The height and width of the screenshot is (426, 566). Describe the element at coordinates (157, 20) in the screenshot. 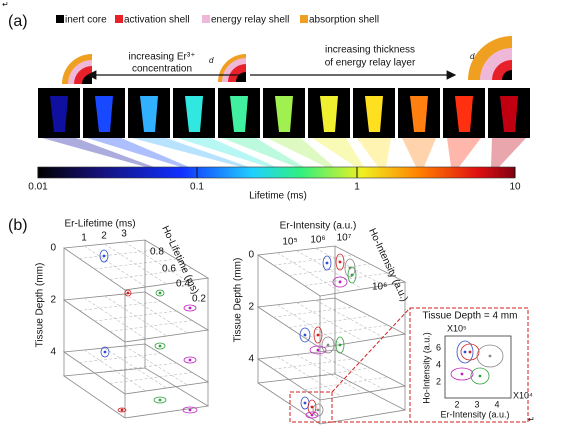

I see `legend-label: activation shell` at that location.